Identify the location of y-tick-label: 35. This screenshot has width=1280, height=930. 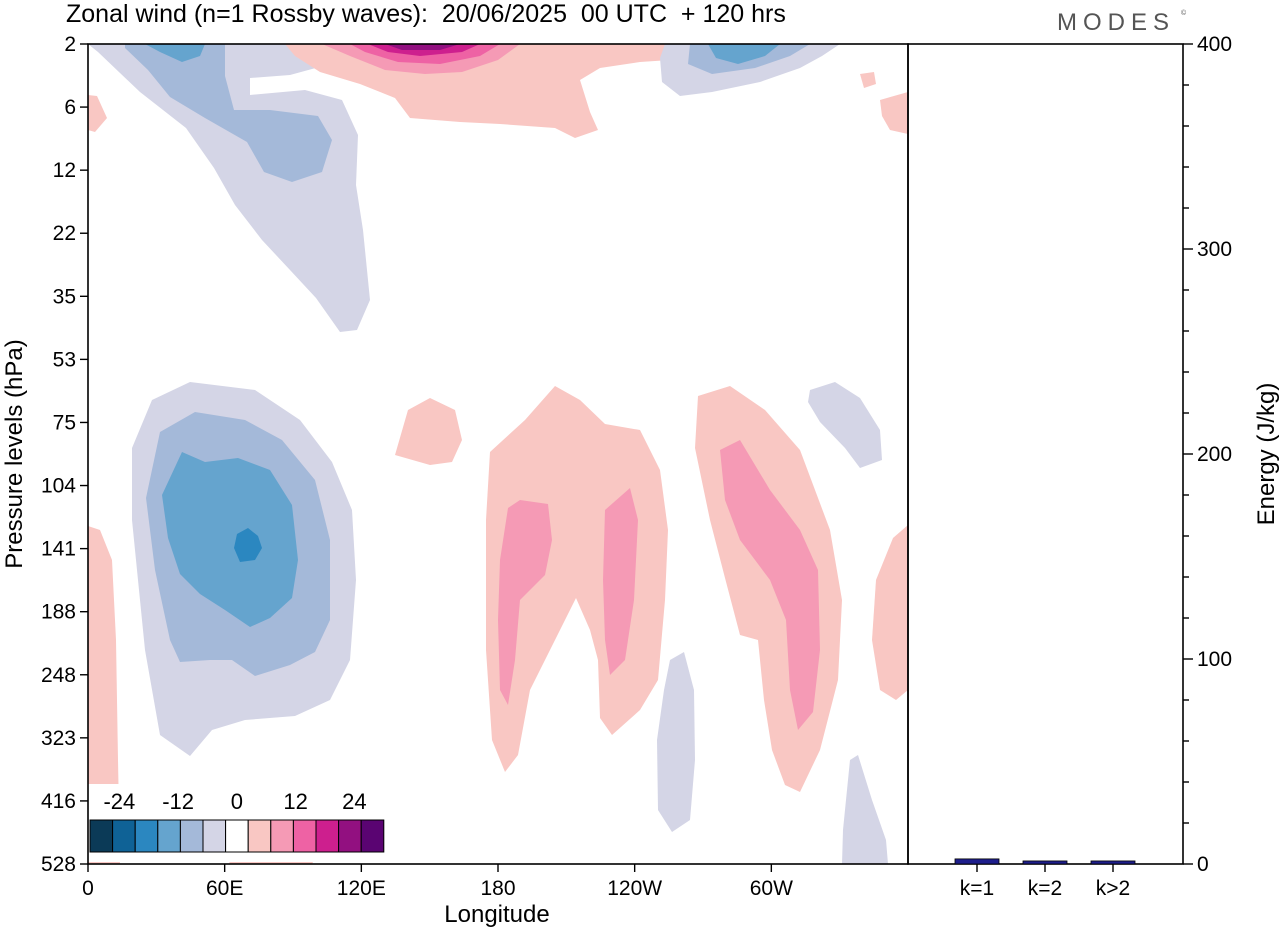
(64, 296).